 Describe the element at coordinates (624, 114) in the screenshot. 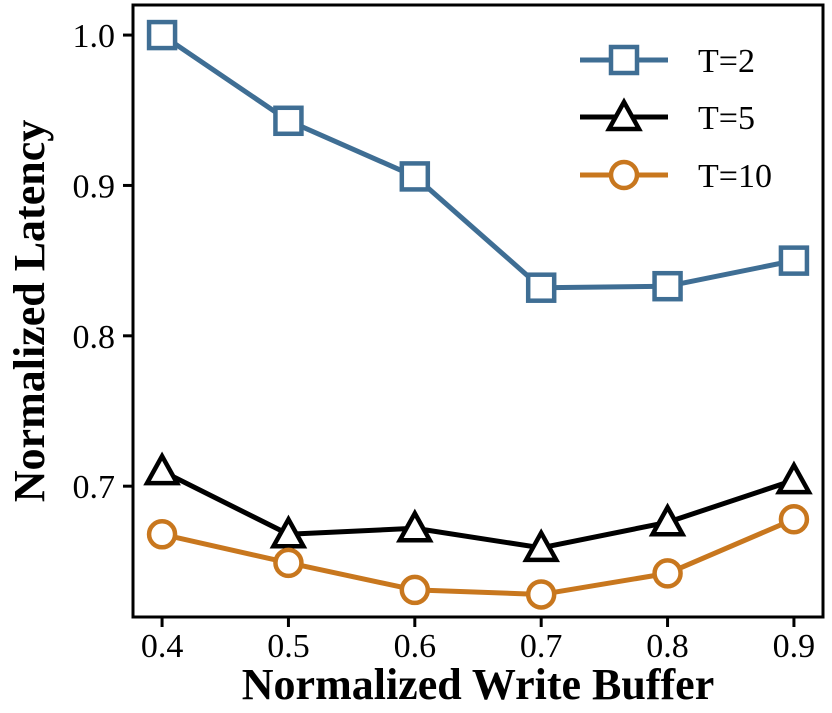

I see `legend-marker-triangle` at that location.